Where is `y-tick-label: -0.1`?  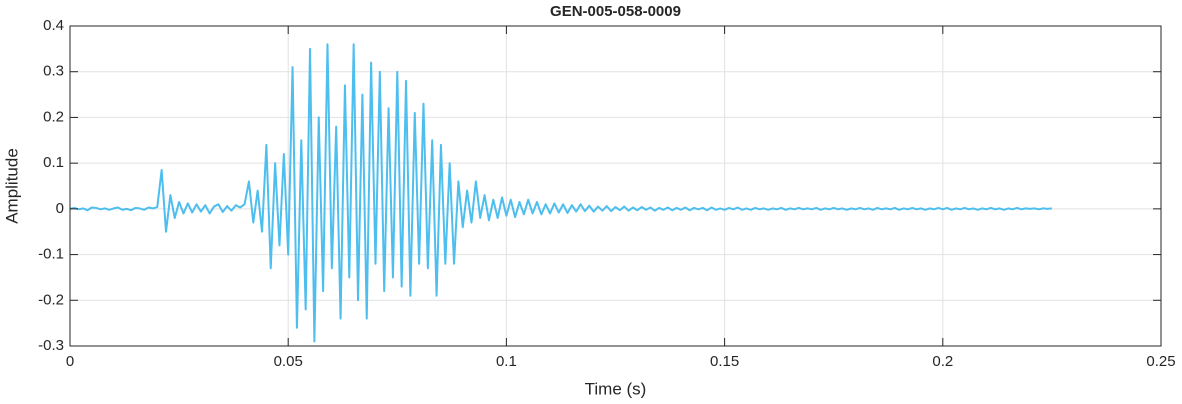 y-tick-label: -0.1 is located at coordinates (51, 254).